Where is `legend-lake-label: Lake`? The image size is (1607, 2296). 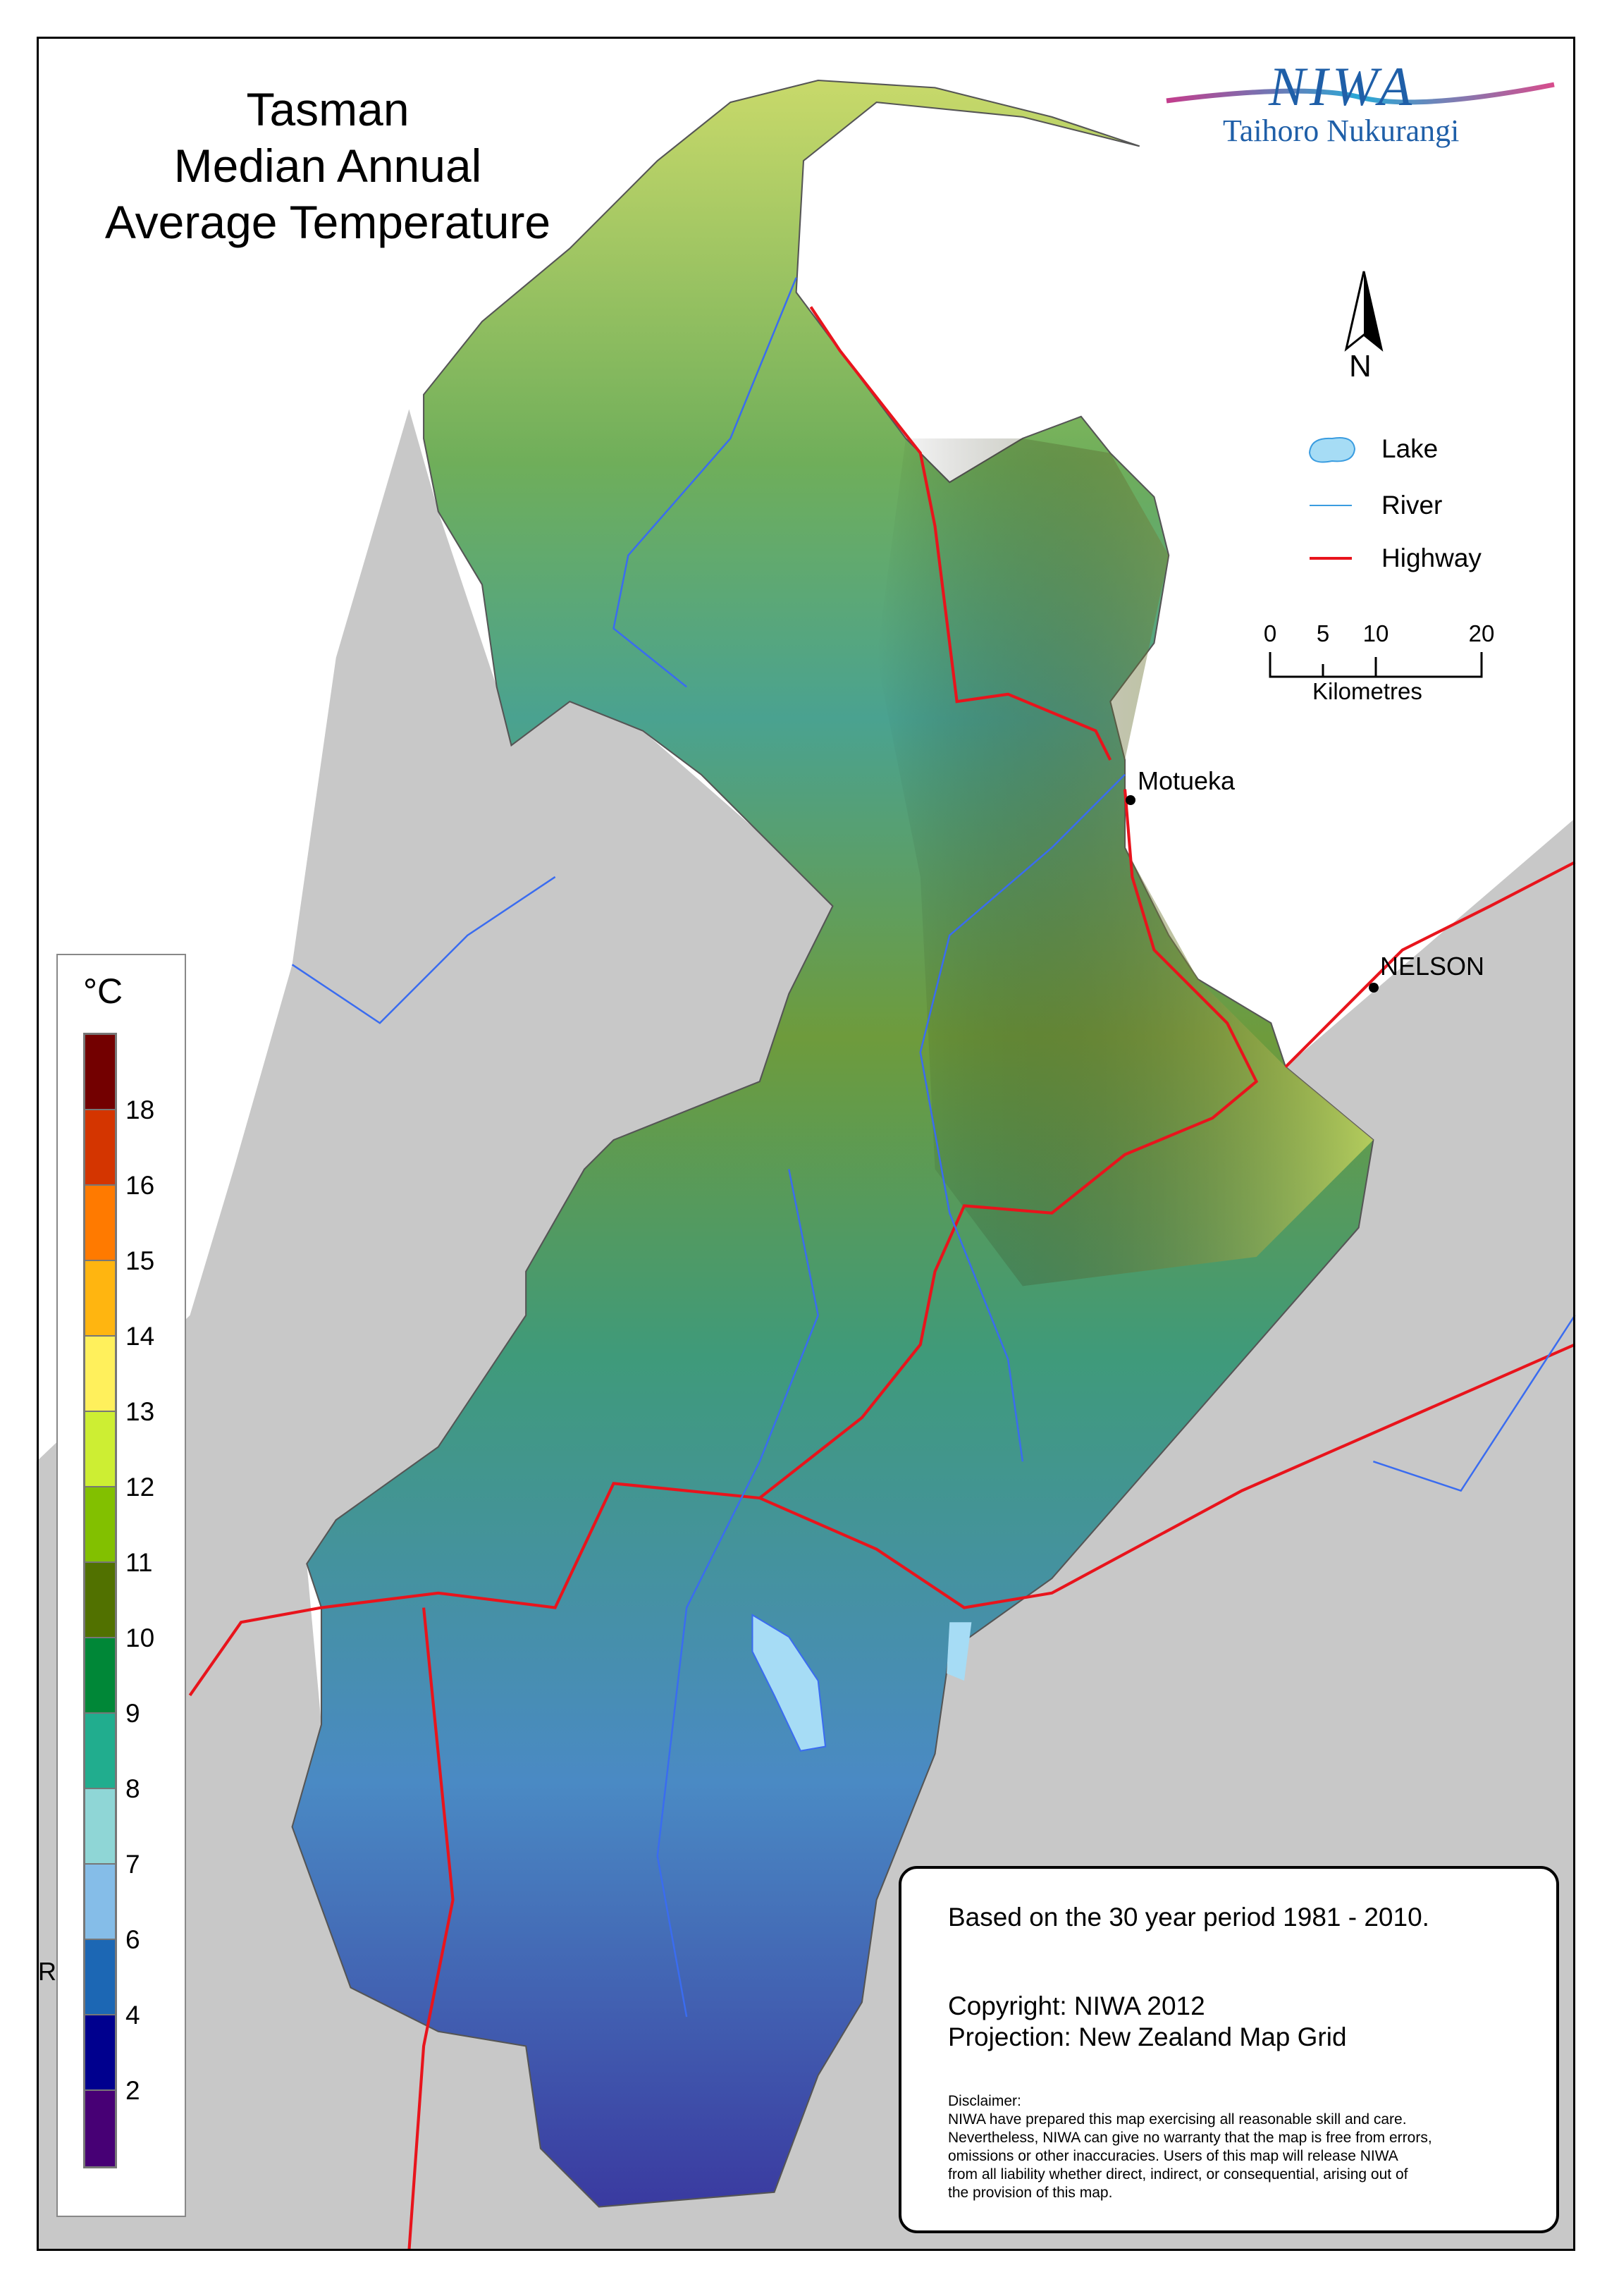 legend-lake-label: Lake is located at coordinates (1410, 448).